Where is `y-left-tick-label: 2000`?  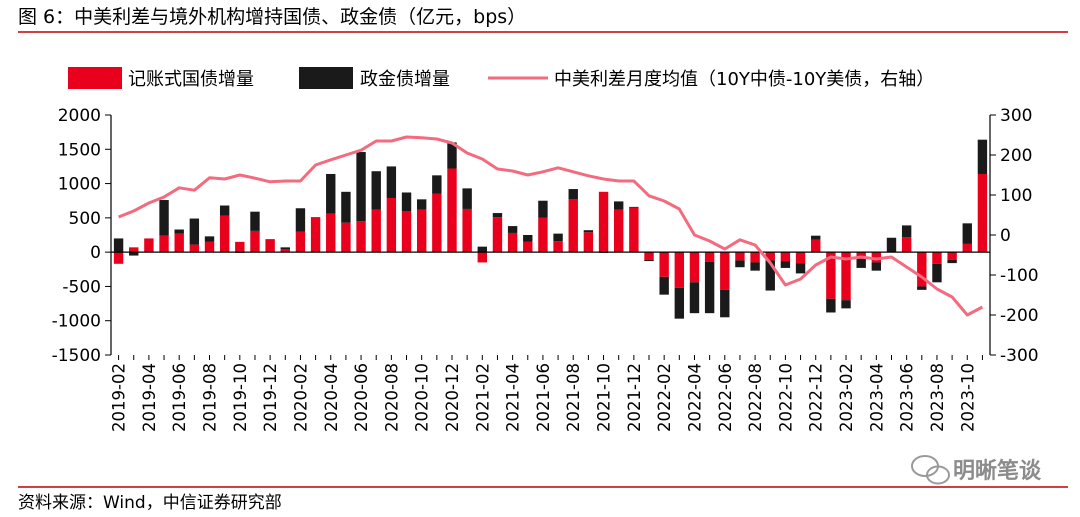 y-left-tick-label: 2000 is located at coordinates (79, 116).